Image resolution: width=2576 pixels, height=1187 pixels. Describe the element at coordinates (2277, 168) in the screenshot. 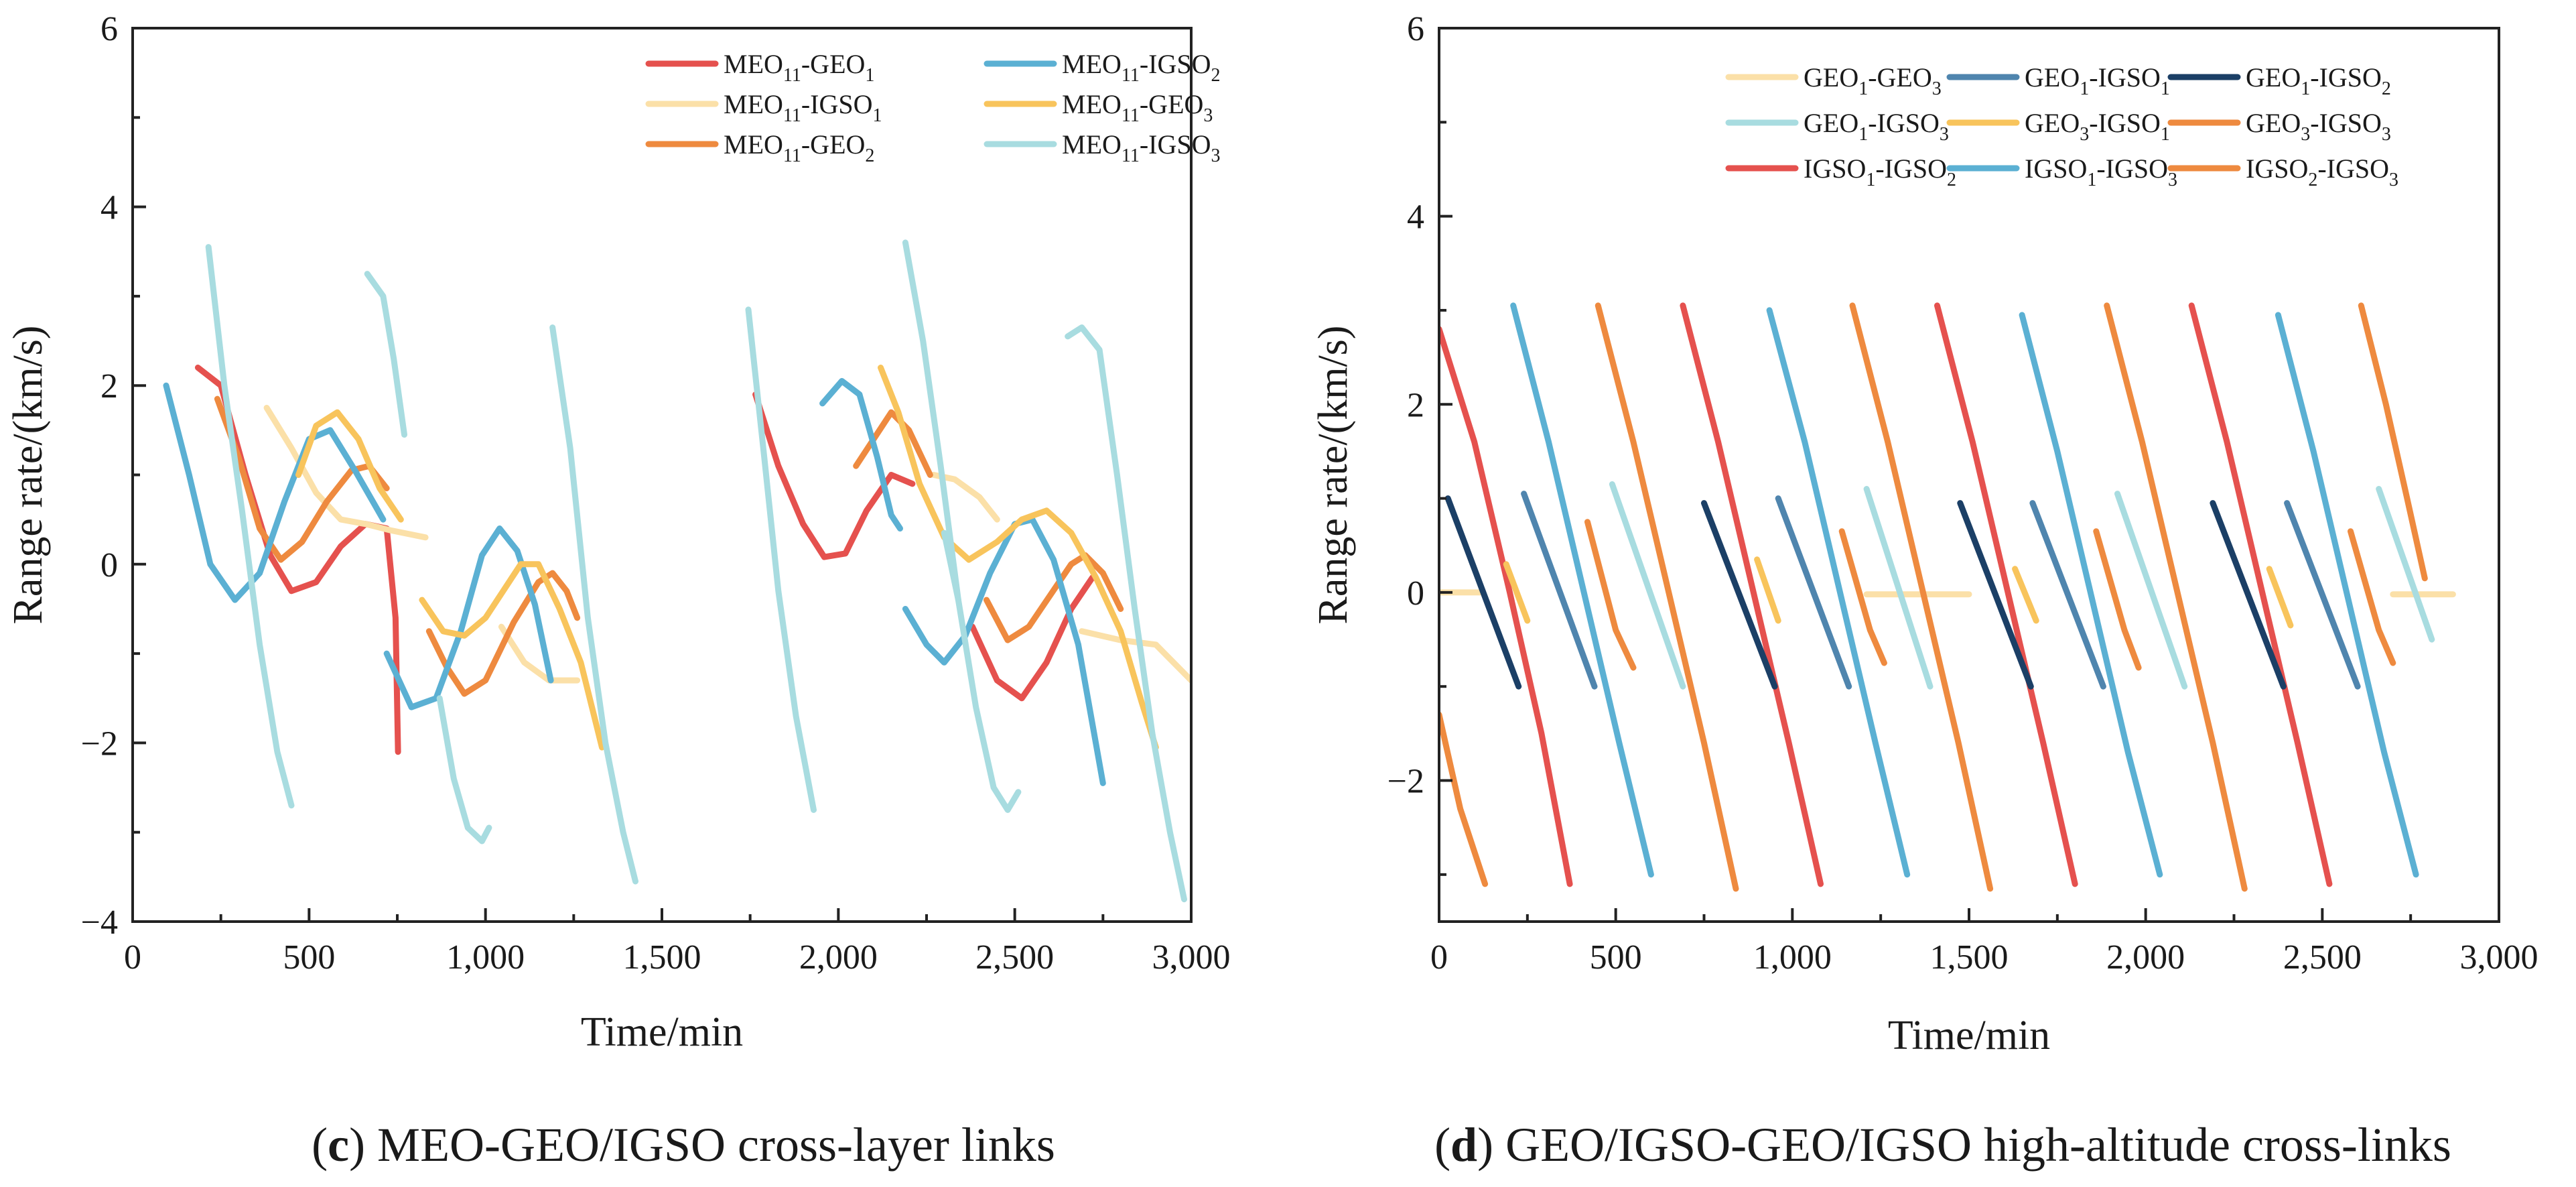

I see `legend-label-base: IGSO` at that location.